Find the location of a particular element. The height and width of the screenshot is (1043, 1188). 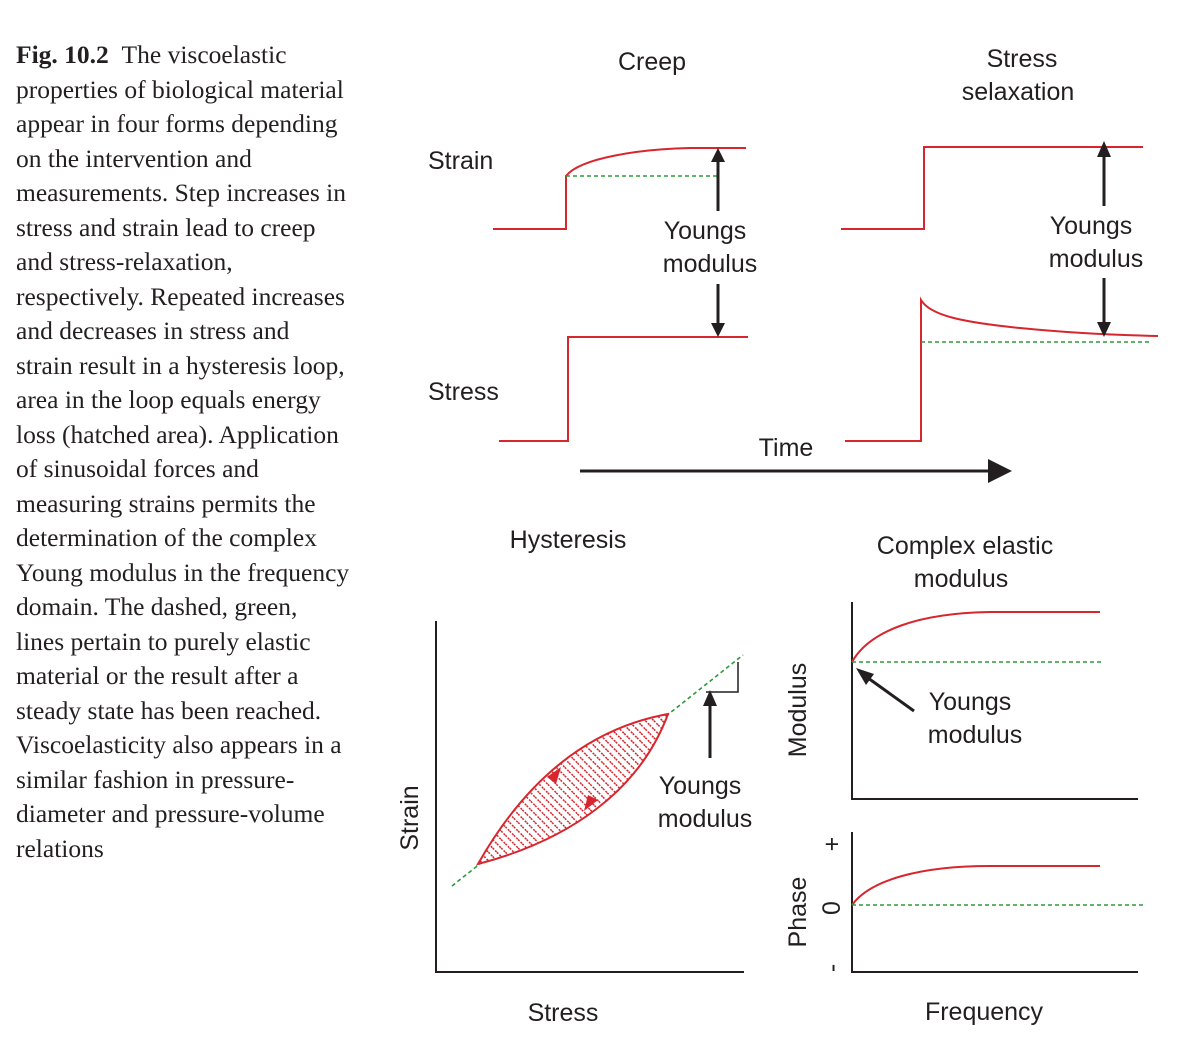

phase-axes is located at coordinates (994, 902).